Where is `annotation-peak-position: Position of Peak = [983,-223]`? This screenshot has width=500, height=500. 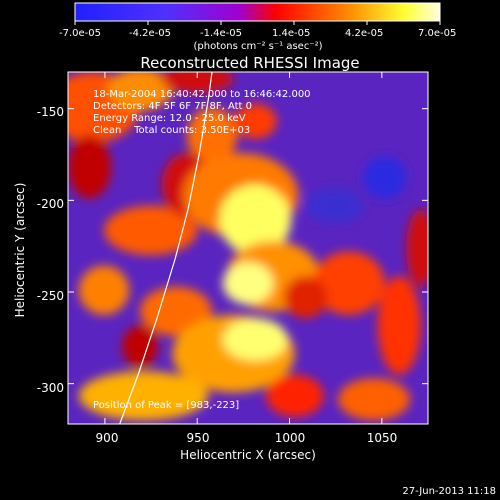 annotation-peak-position: Position of Peak = [983,-223] is located at coordinates (166, 405).